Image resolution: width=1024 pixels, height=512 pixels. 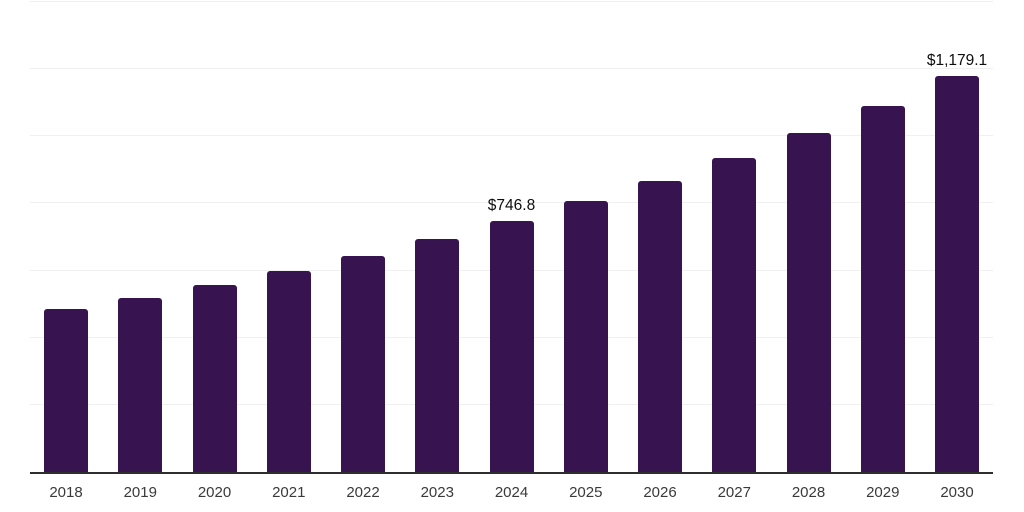 I want to click on bar-2020, so click(x=214, y=378).